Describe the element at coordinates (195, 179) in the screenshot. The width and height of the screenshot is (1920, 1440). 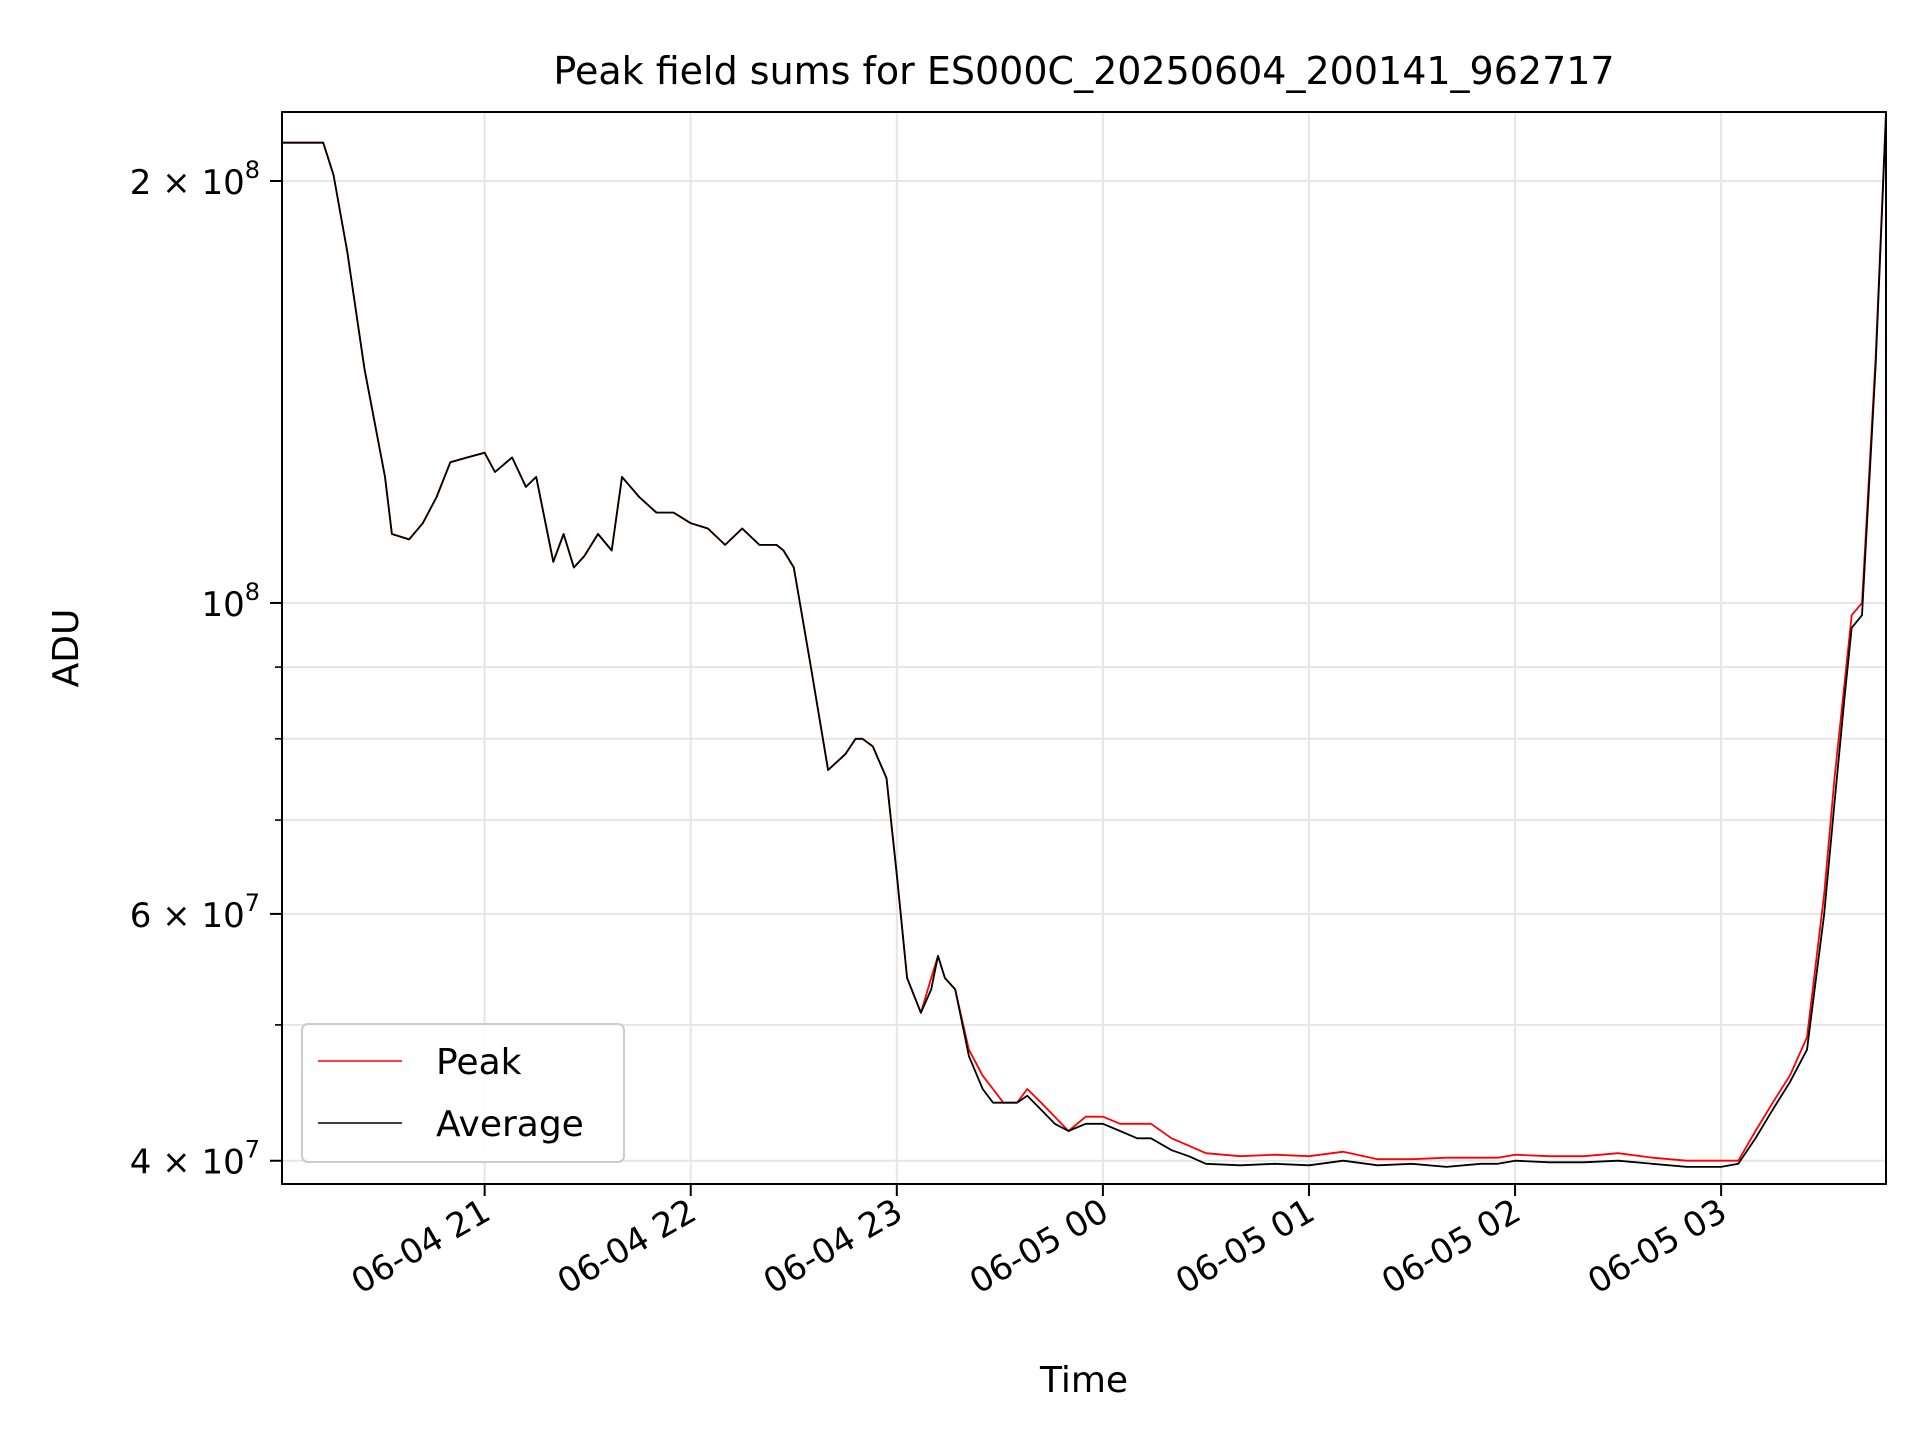
I see `y-tick-label: 2 × 108` at that location.